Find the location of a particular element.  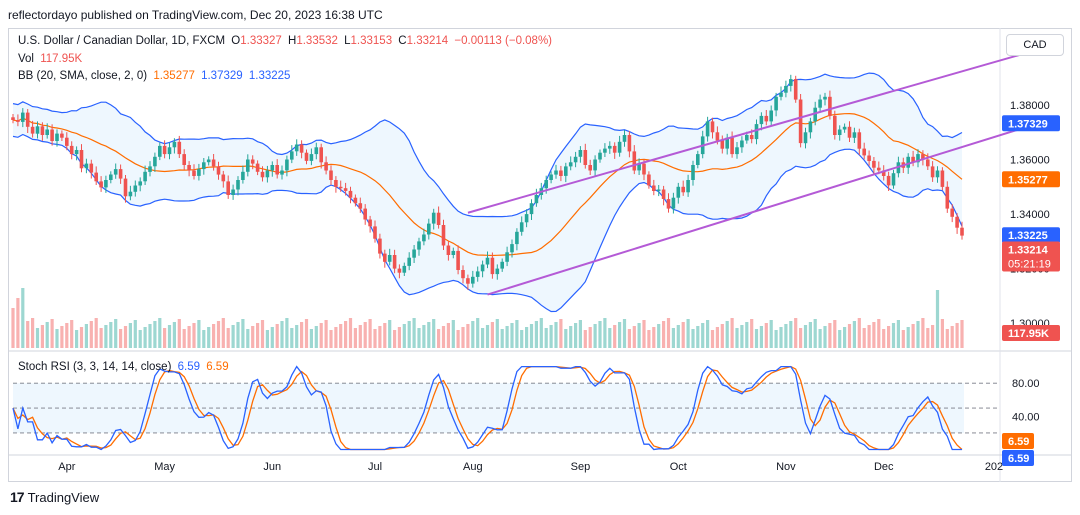

stoch-k-line is located at coordinates (487, 408).